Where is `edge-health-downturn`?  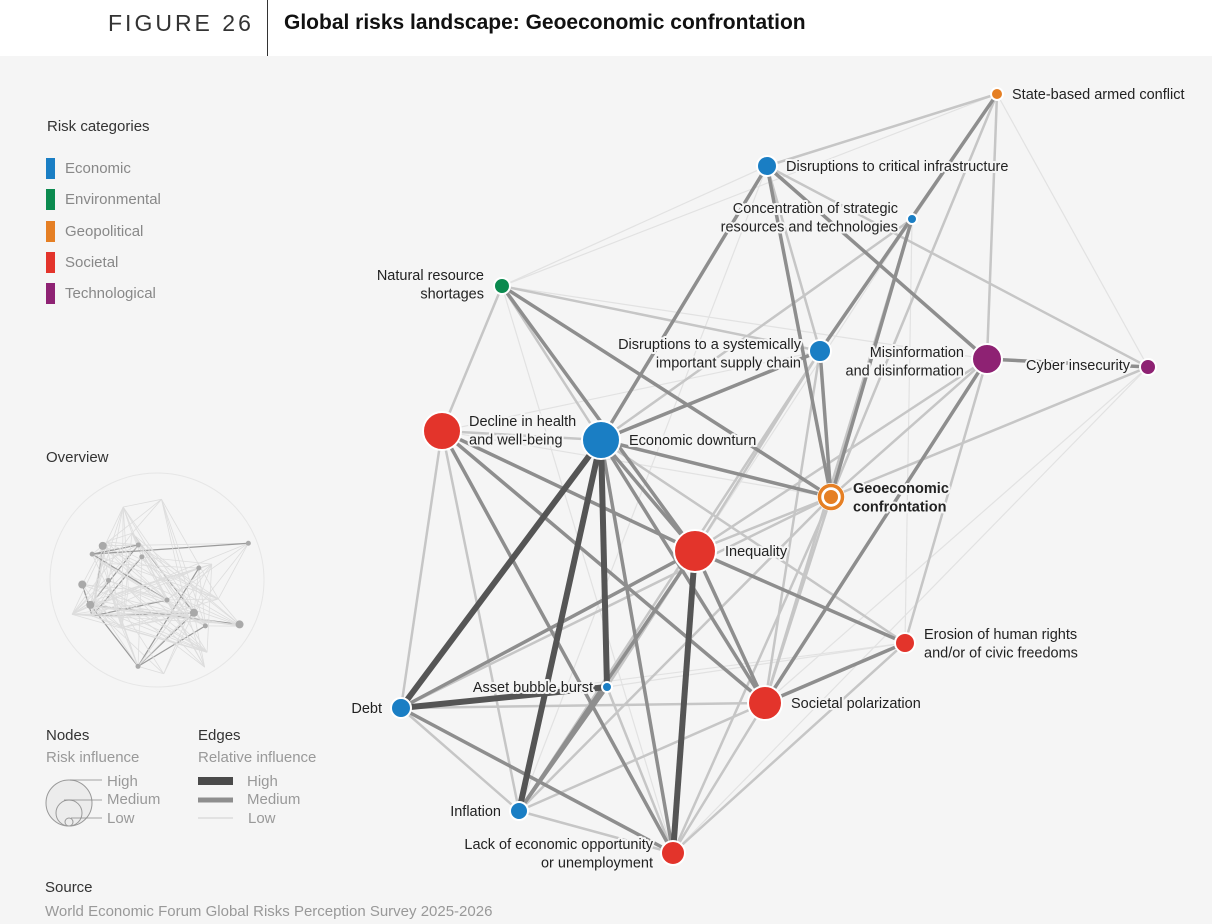
edge-health-downturn is located at coordinates (521, 435).